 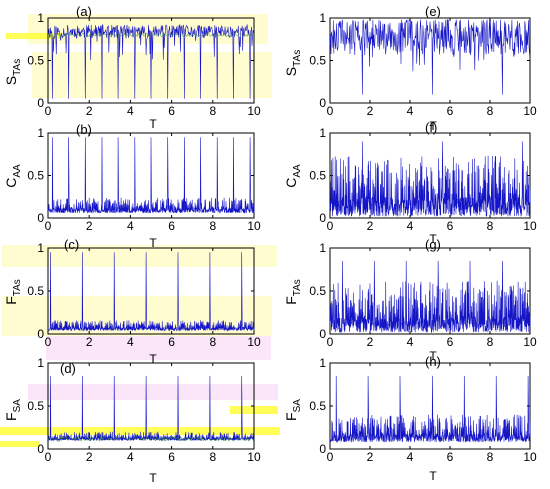 I want to click on panel-d: (d) FSA T 0 2 4 6 8 10 0 0.5 1, so click(x=132, y=420).